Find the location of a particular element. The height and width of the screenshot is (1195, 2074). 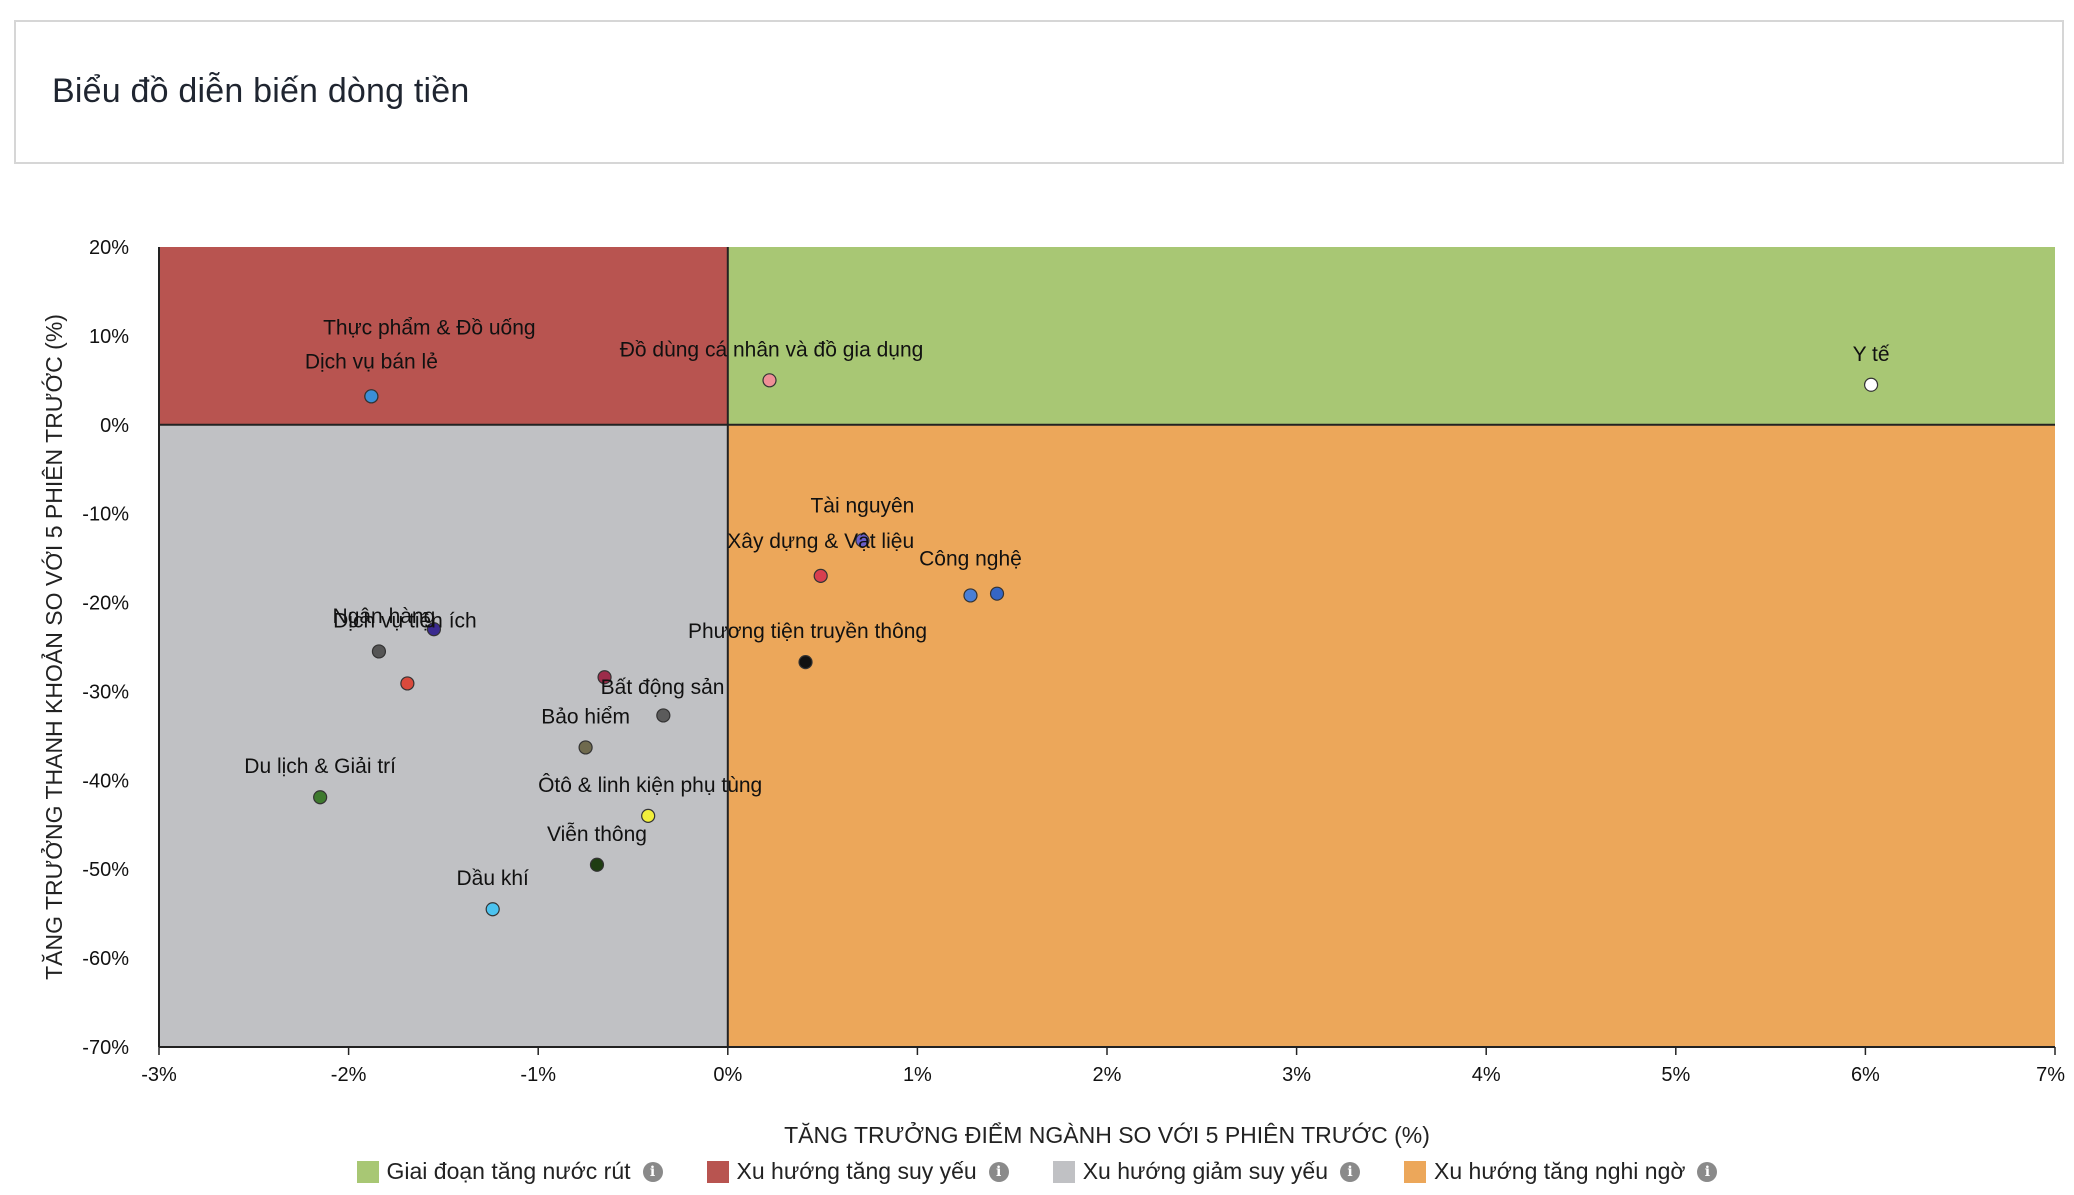

data-point-label: Du lịch & Giải trí is located at coordinates (320, 766).